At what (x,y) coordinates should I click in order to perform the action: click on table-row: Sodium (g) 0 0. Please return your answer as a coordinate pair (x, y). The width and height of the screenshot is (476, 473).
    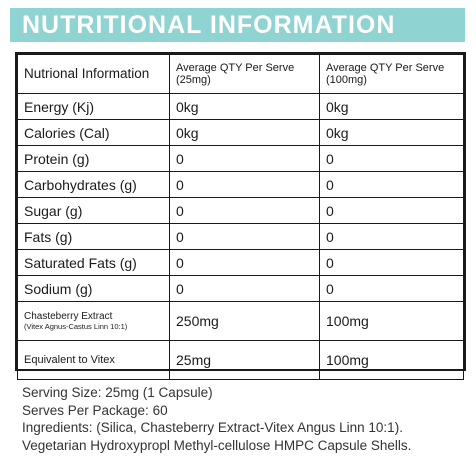
    Looking at the image, I should click on (240, 288).